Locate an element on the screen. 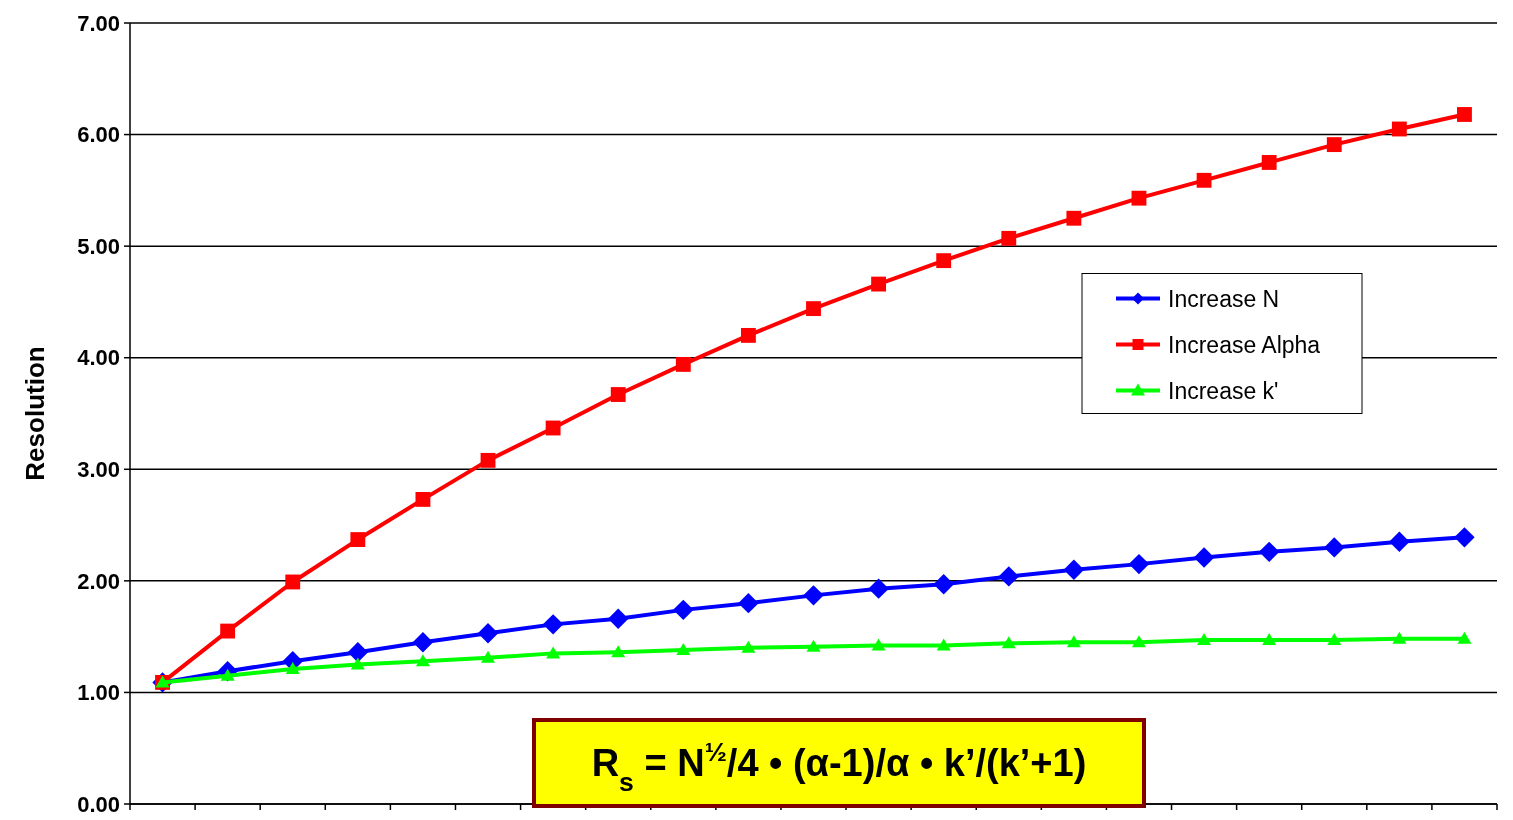 The image size is (1513, 820). legend-label: Increase k' is located at coordinates (1223, 390).